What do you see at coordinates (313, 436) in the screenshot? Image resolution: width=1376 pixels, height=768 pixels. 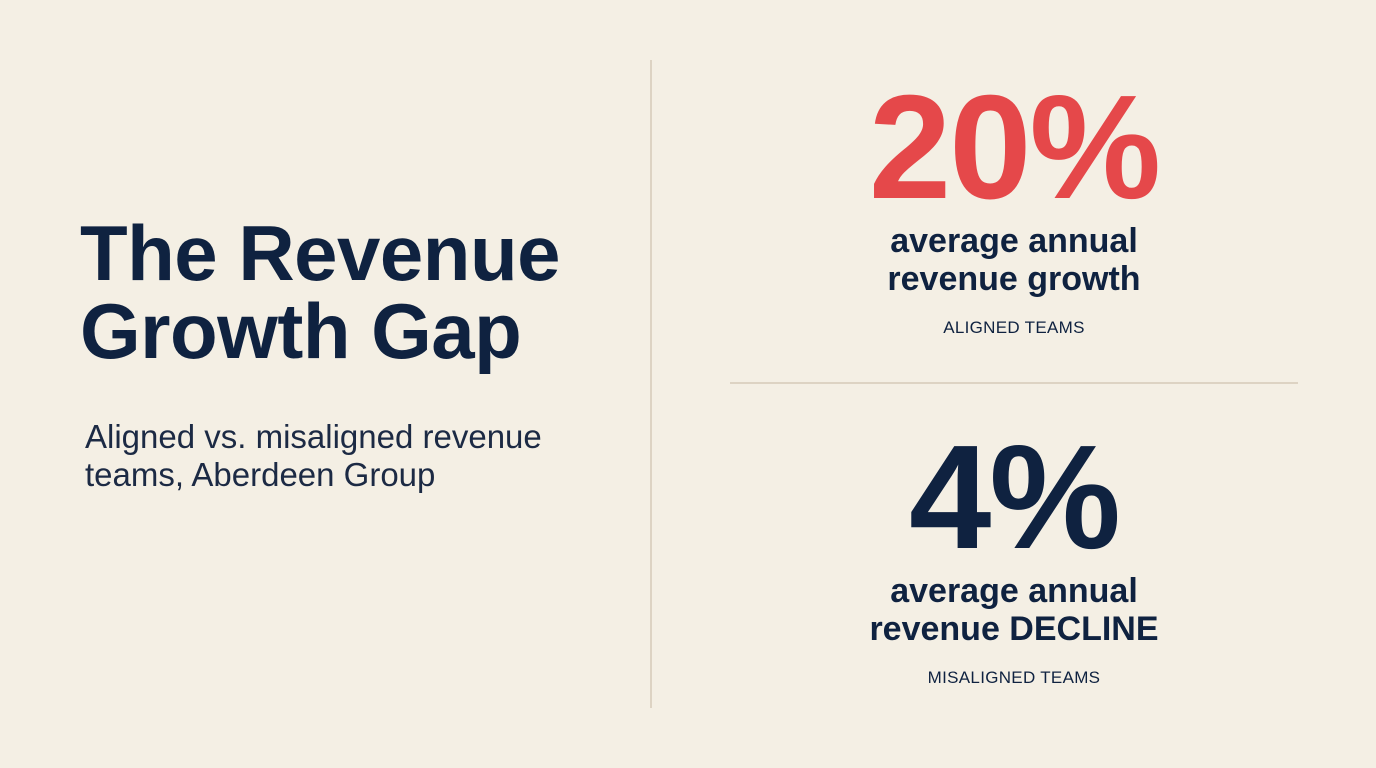 I see `subtitle-line-1: Aligned vs. misaligned revenue` at bounding box center [313, 436].